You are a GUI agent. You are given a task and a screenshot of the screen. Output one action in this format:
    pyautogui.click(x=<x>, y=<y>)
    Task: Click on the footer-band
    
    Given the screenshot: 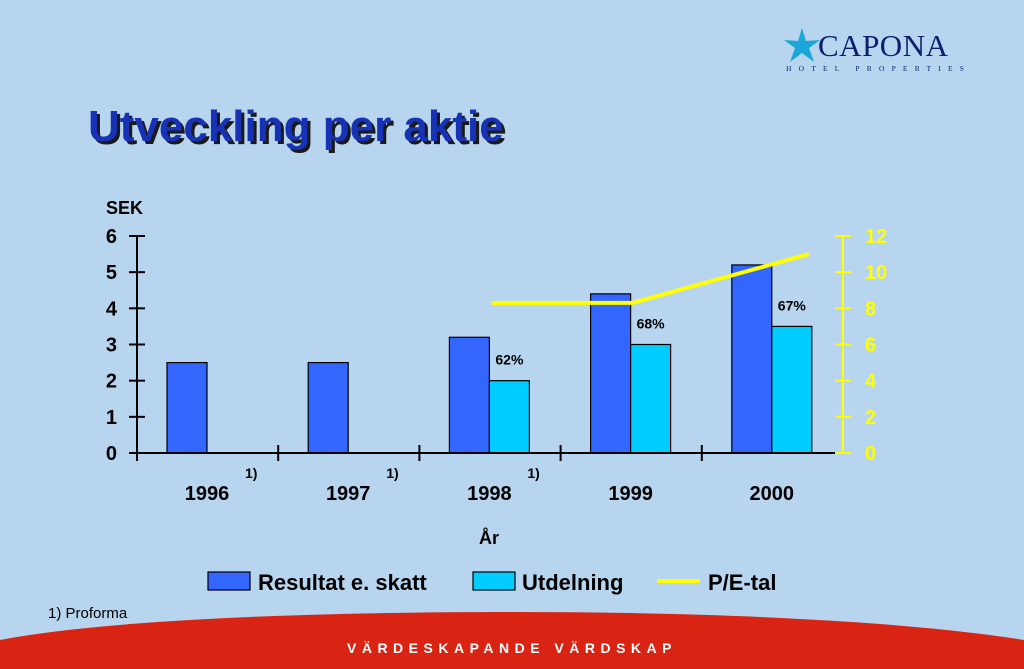 What is the action you would take?
    pyautogui.click(x=512, y=640)
    